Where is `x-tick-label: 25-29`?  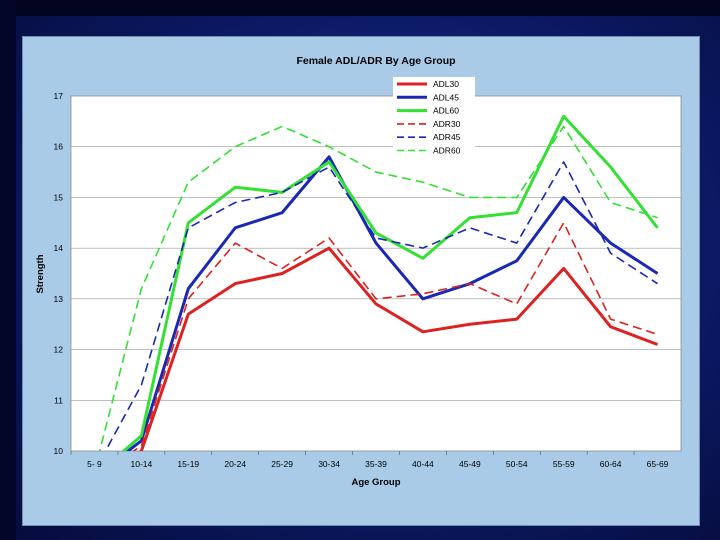
x-tick-label: 25-29 is located at coordinates (282, 464).